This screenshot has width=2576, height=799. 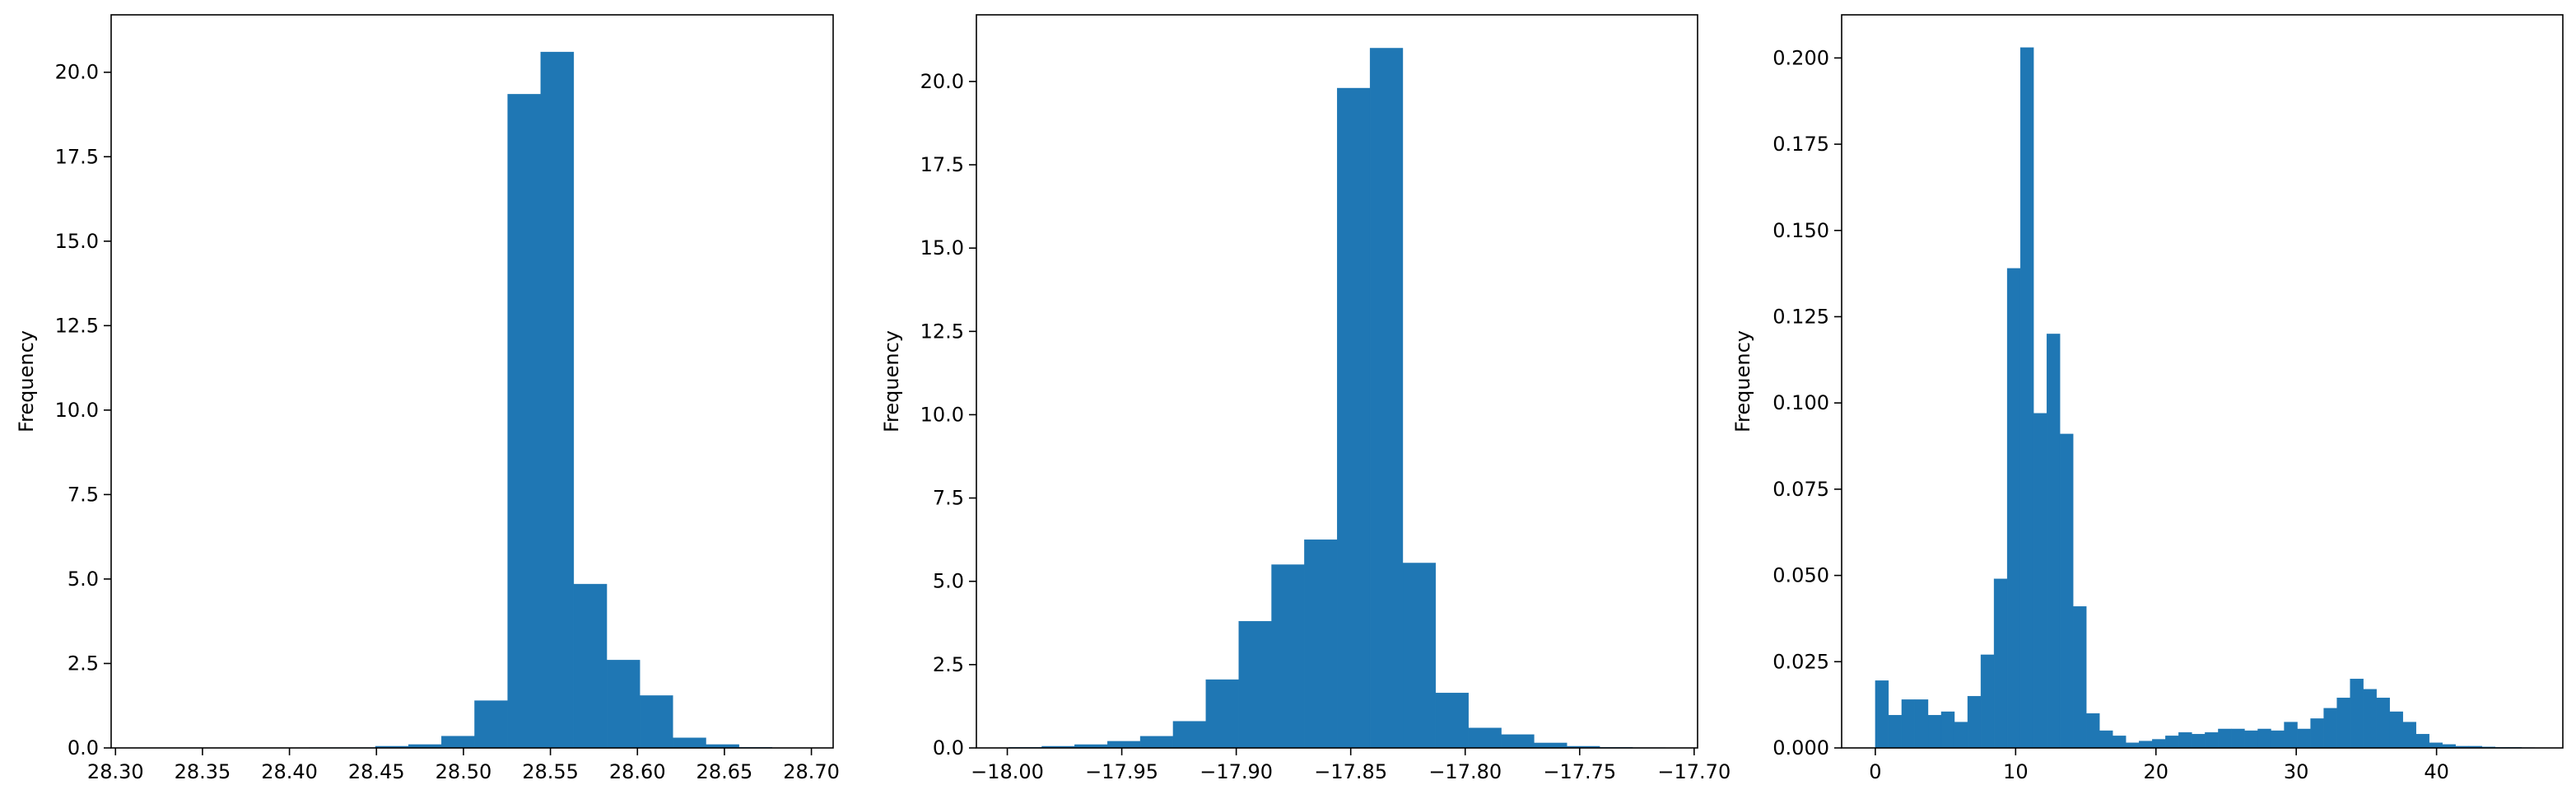 I want to click on x-tick-label: 28.50, so click(x=464, y=771).